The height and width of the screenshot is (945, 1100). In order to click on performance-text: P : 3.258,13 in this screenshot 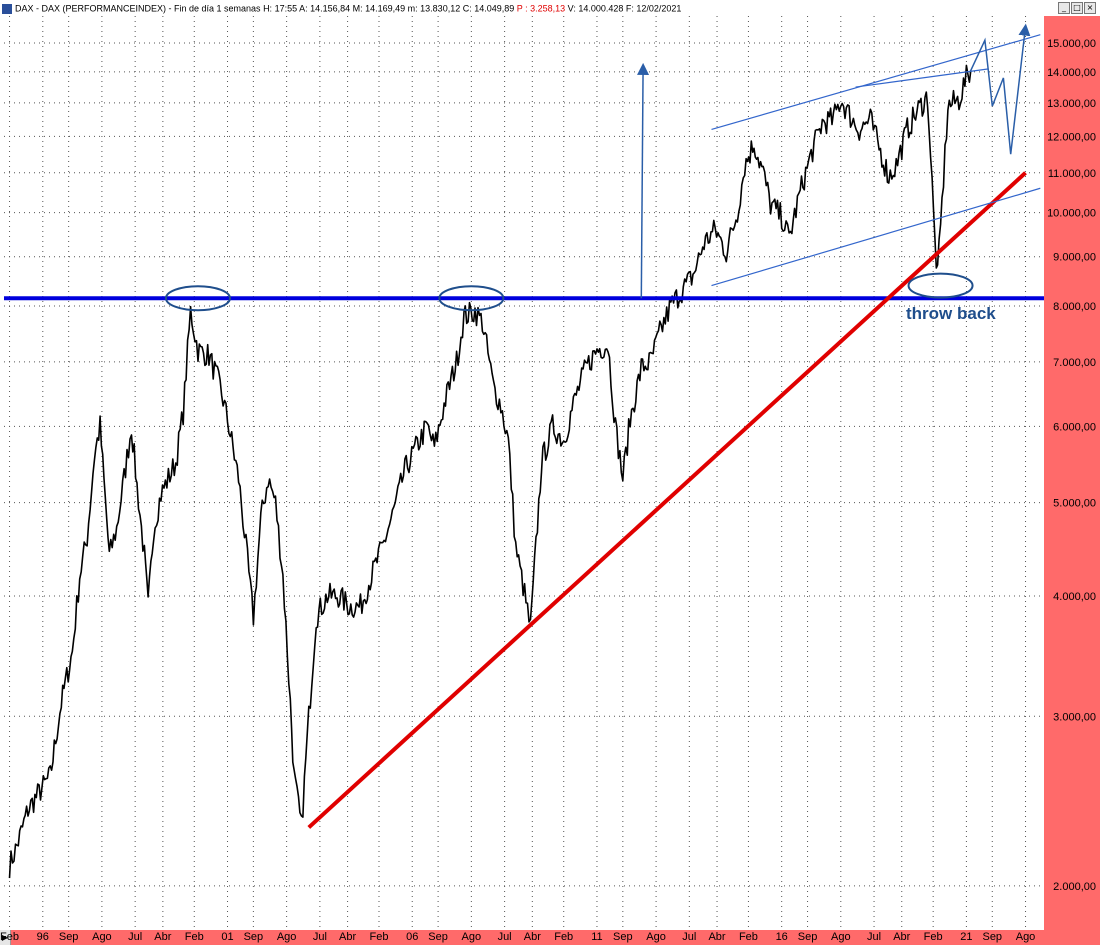, I will do `click(541, 8)`.